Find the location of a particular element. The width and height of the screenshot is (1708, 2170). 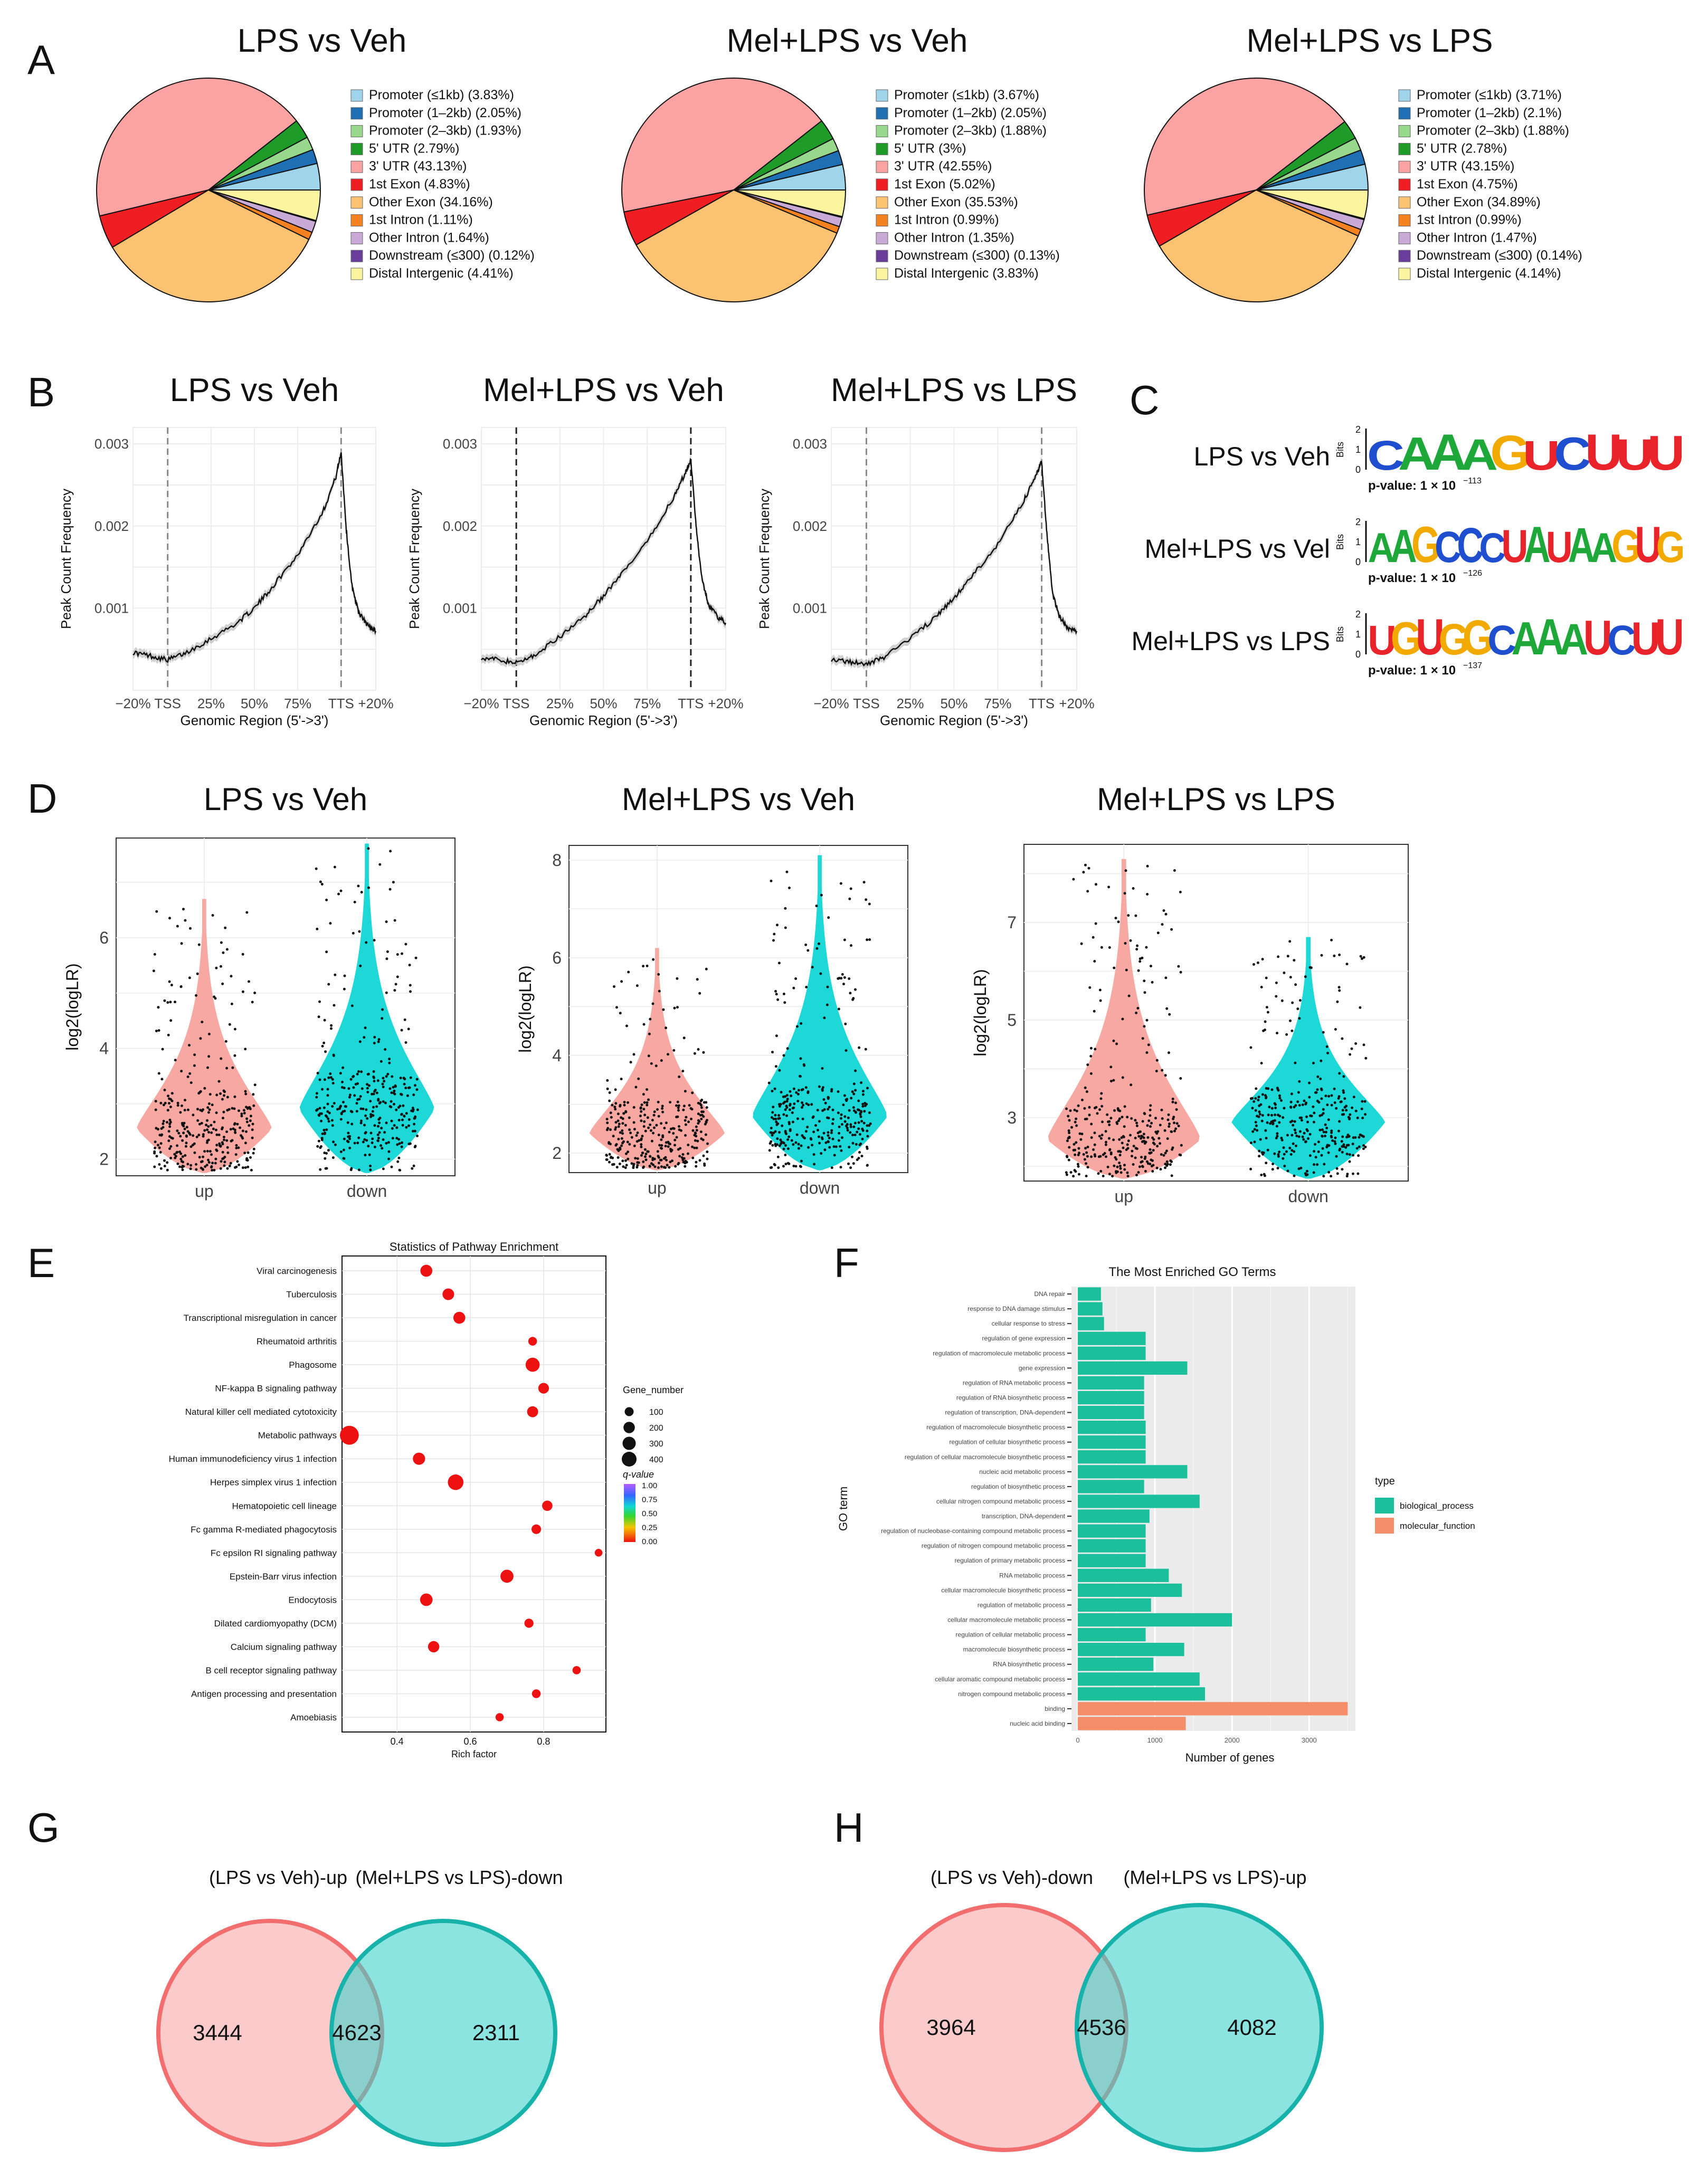

legend-label: 5' UTR (3%) is located at coordinates (930, 148).